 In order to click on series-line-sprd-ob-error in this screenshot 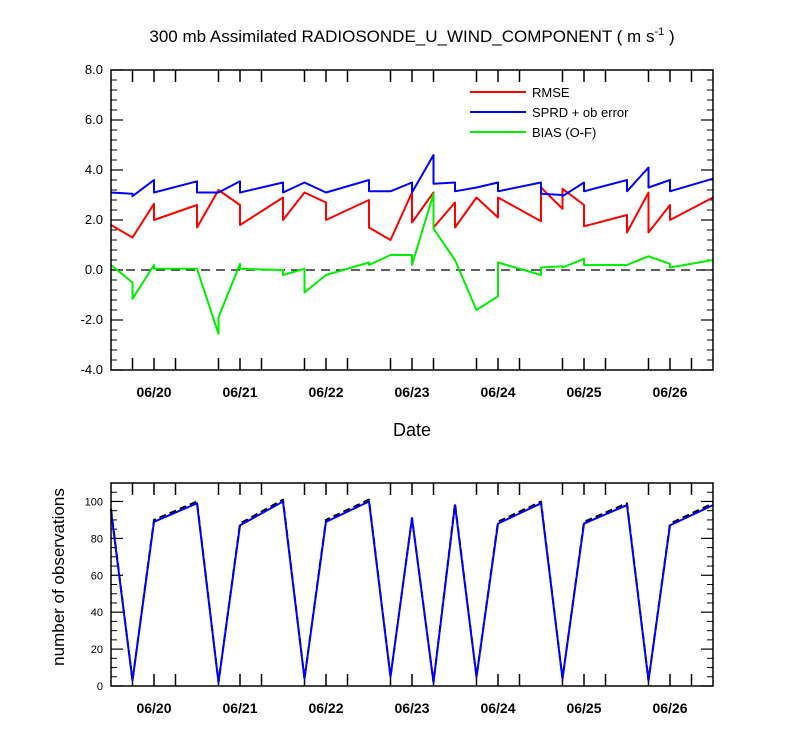, I will do `click(412, 176)`.